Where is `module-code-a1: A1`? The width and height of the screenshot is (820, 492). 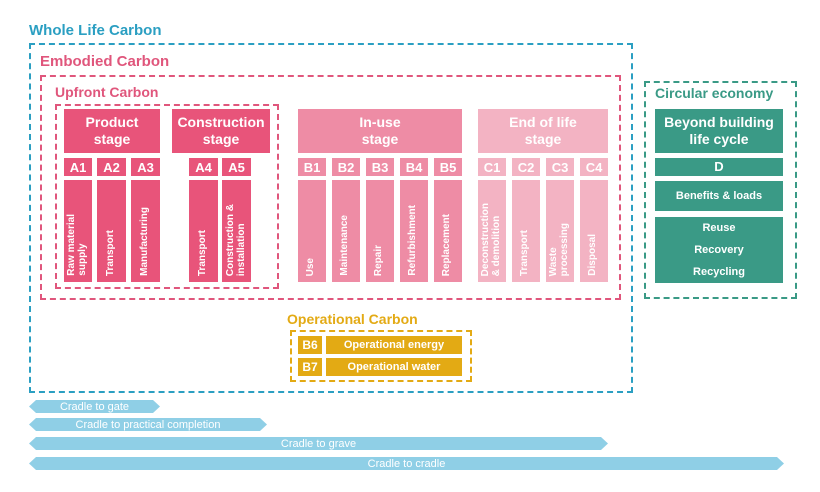 module-code-a1: A1 is located at coordinates (78, 167).